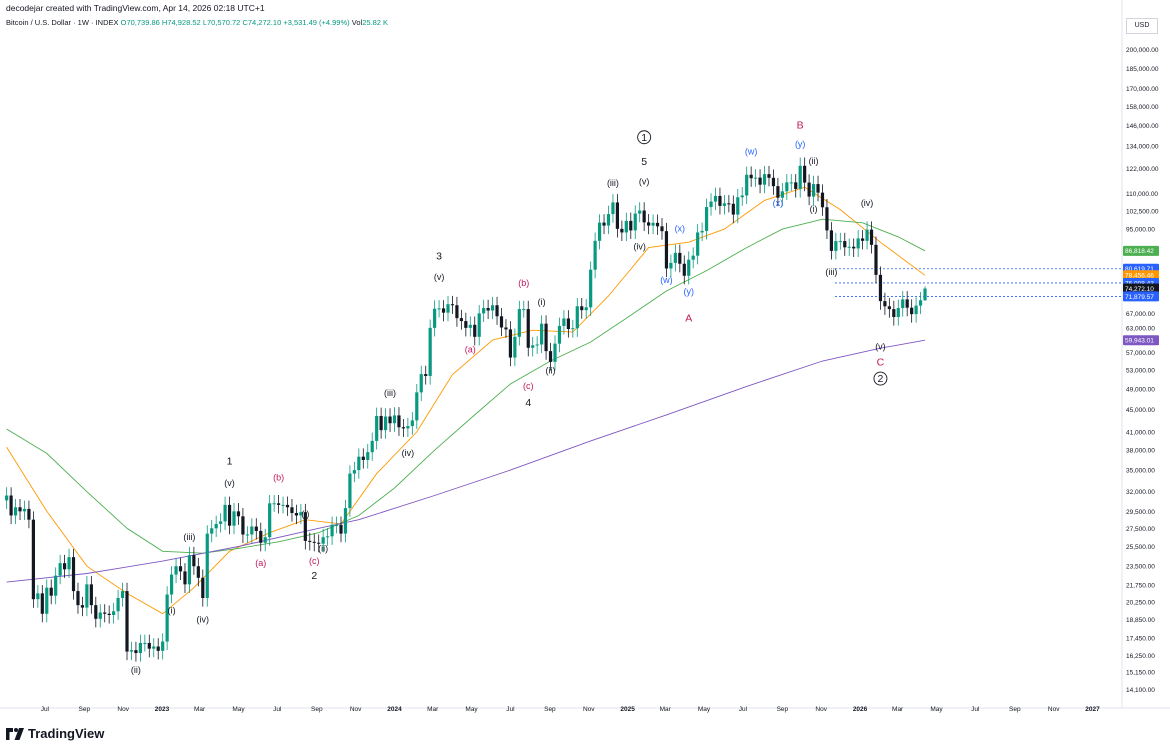  I want to click on tradingview-logo: TradingView, so click(55, 733).